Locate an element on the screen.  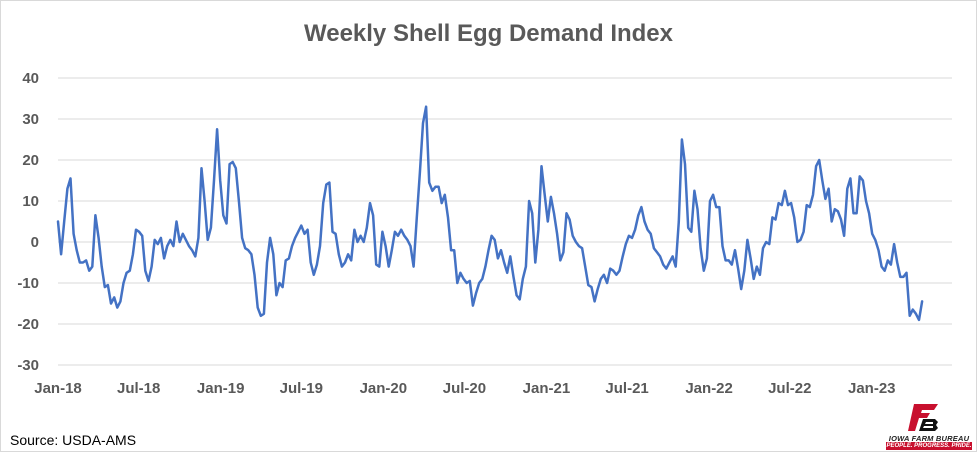
y-tick-label: 30 is located at coordinates (30, 119).